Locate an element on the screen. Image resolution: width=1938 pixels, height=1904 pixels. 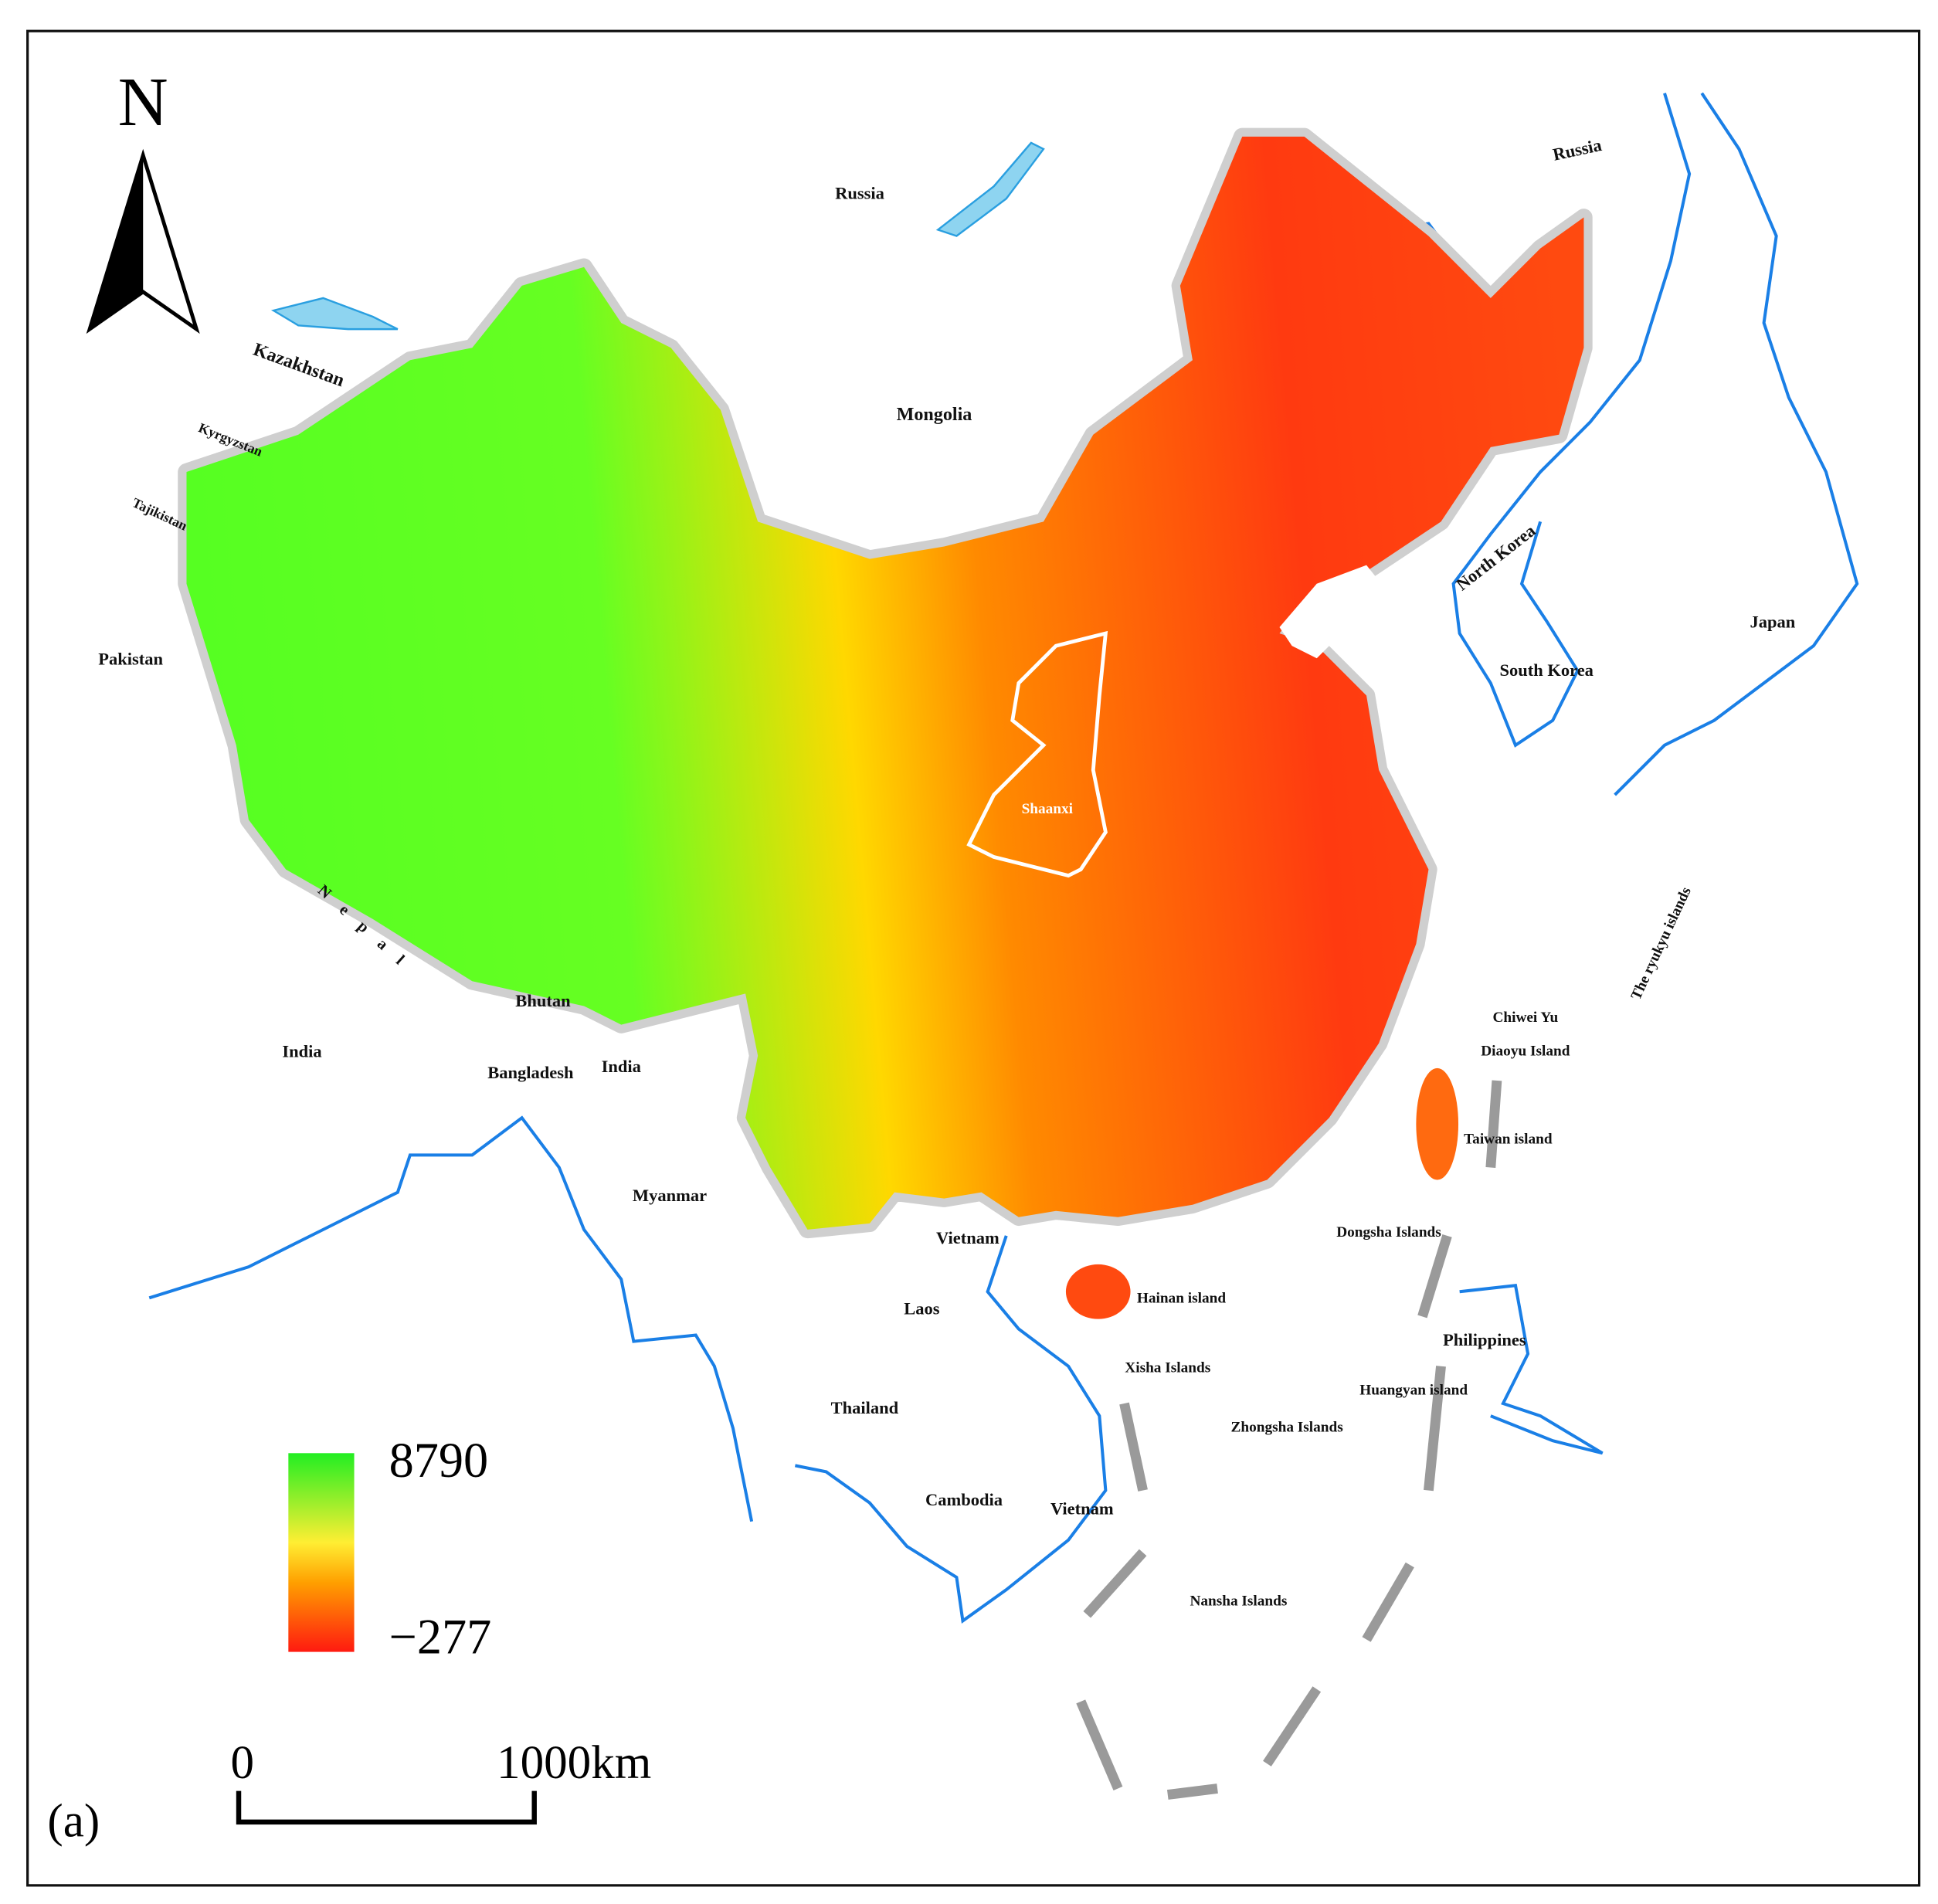
place-label: Hainan island is located at coordinates (1181, 1298).